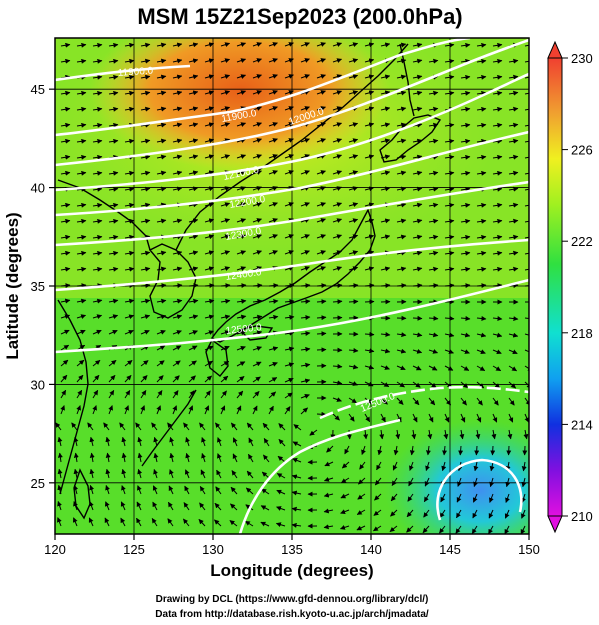 Image resolution: width=599 pixels, height=625 pixels. I want to click on contour-cold-ring, so click(479, 489).